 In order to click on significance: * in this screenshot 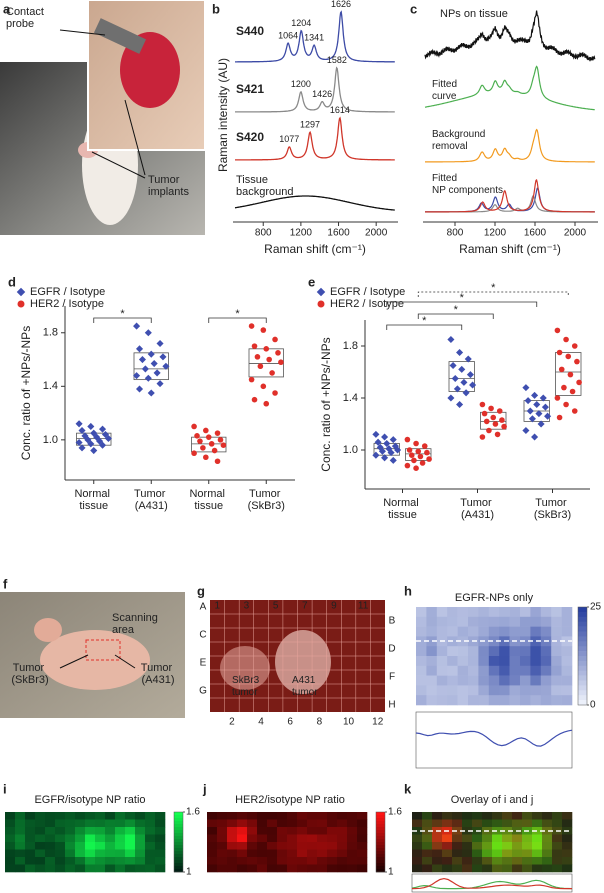, I will do `click(462, 298)`.